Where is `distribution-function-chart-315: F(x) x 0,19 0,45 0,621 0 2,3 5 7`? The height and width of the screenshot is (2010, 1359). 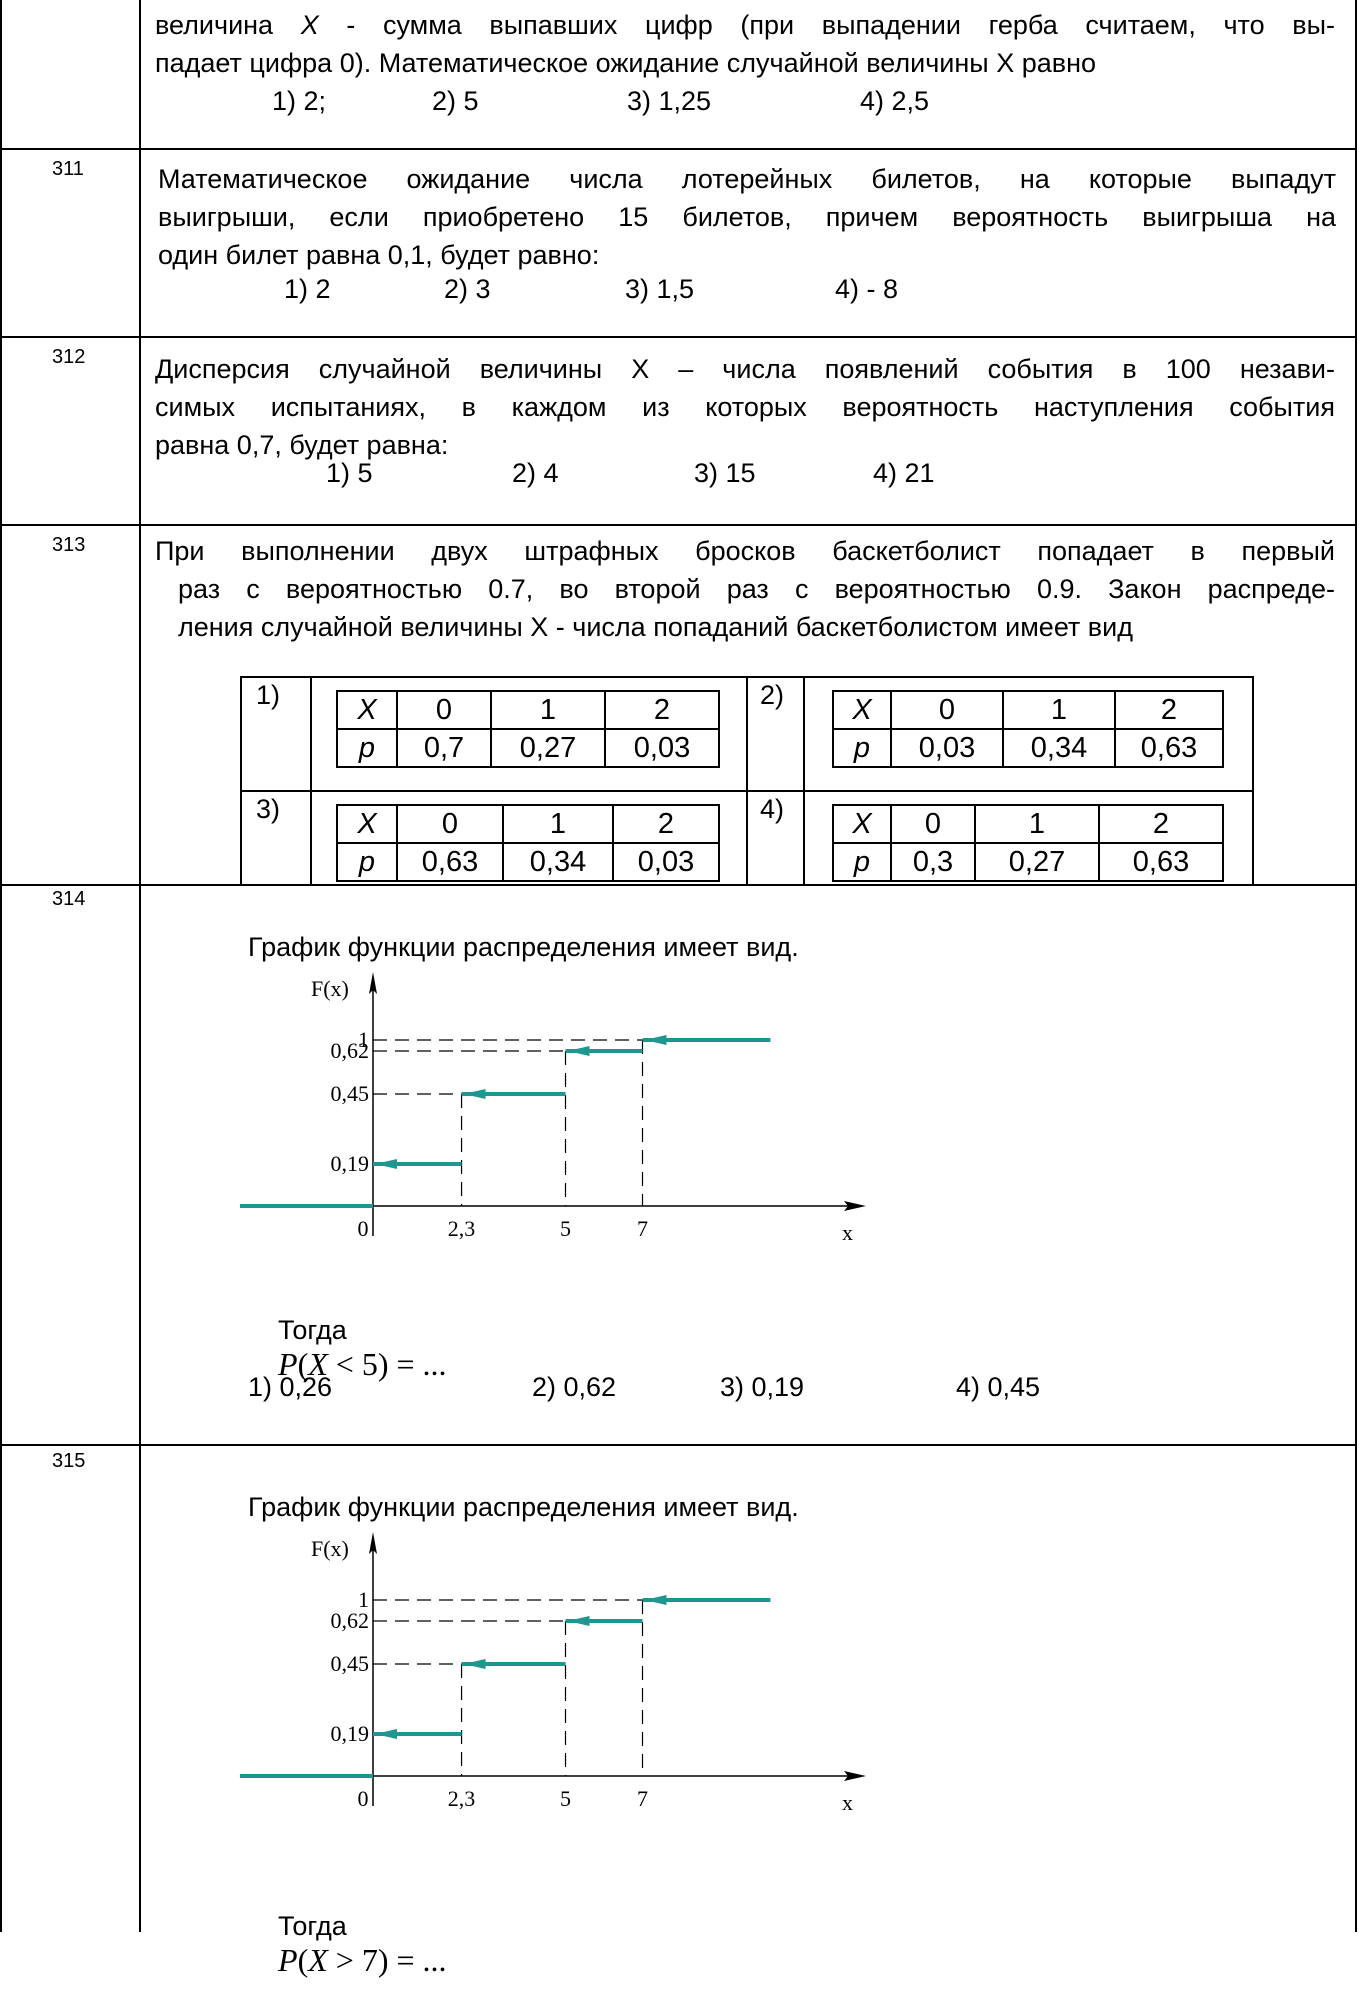 distribution-function-chart-315: F(x) x 0,19 0,45 0,621 0 2,3 5 7 is located at coordinates (553, 1673).